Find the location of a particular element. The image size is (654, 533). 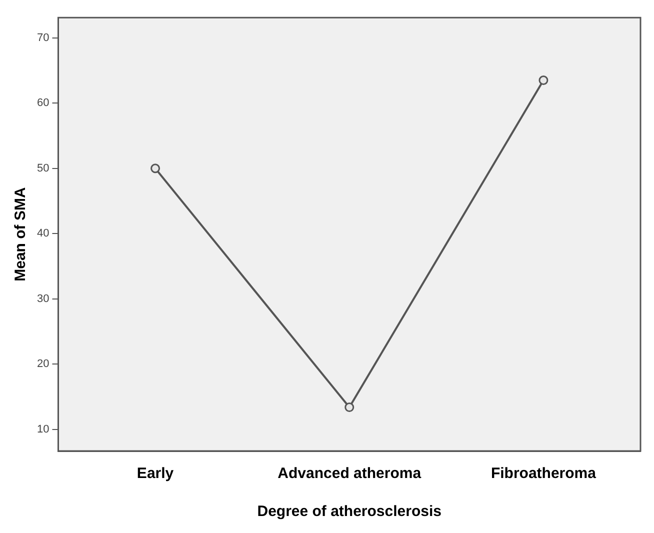

y-axis-title: Mean of SMA is located at coordinates (21, 234).